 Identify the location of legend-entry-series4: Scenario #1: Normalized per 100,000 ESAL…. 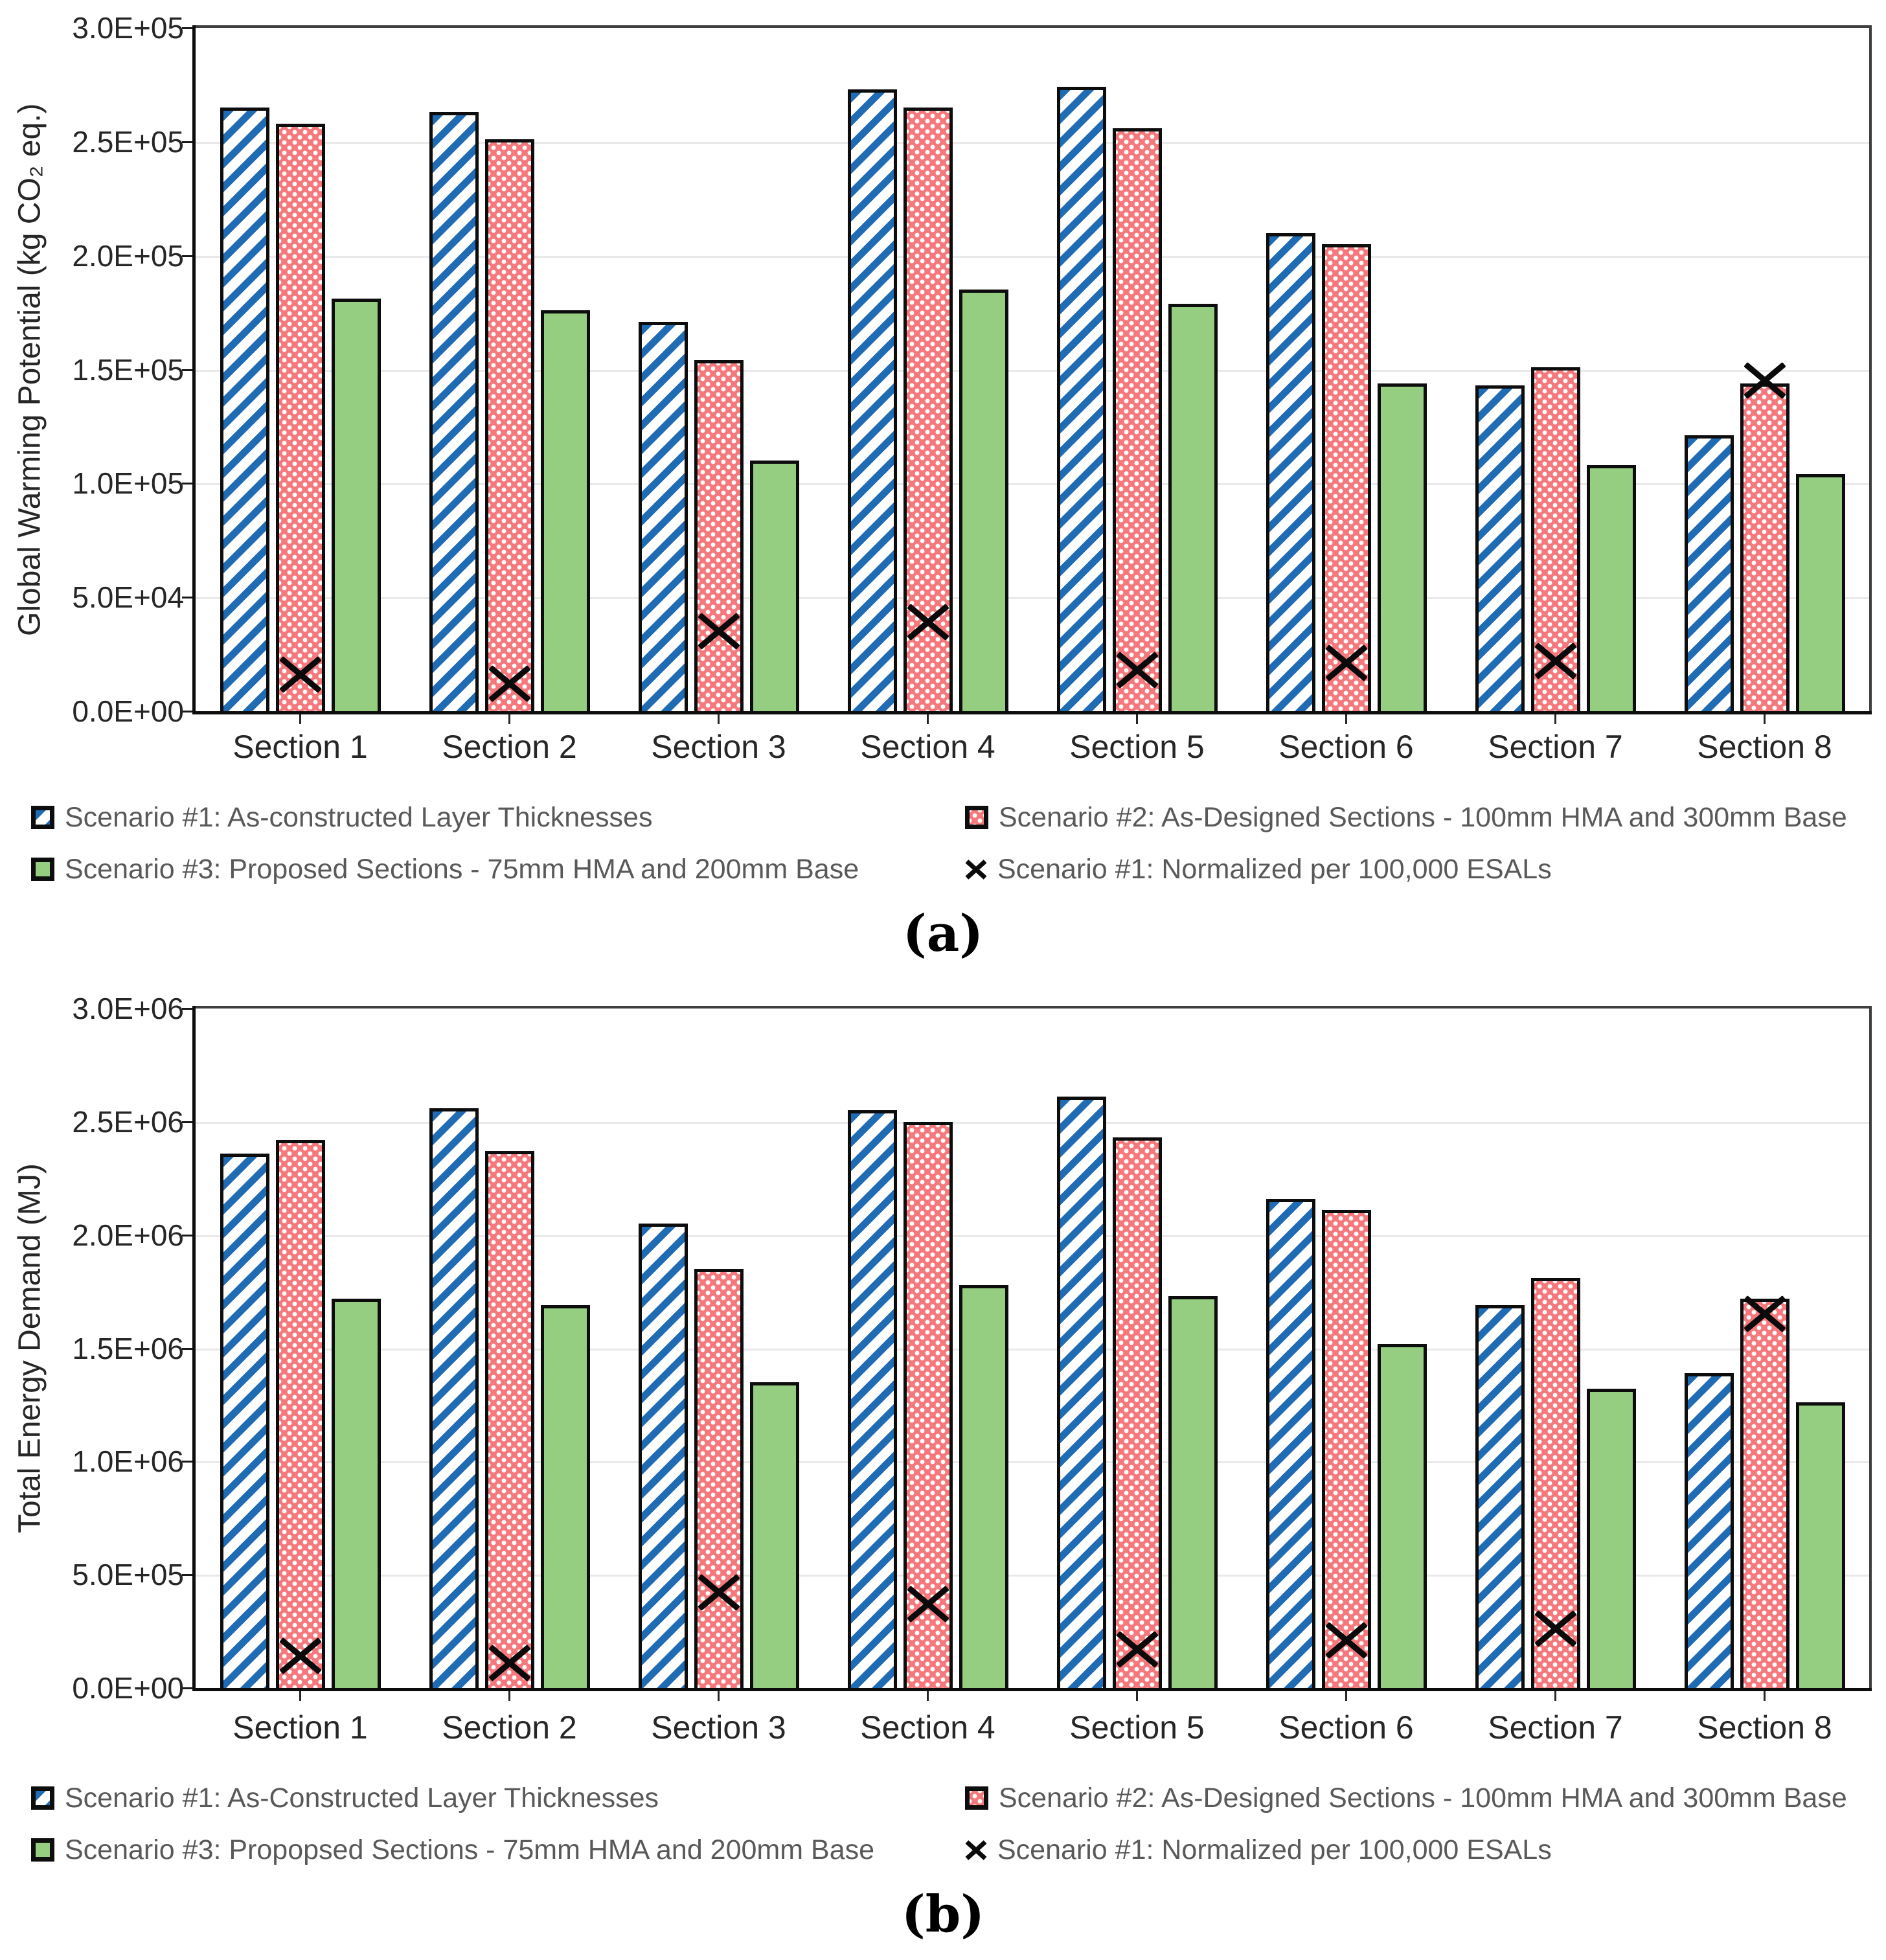
(1258, 1849).